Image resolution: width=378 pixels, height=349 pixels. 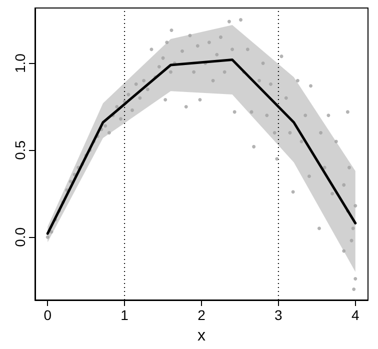 What do you see at coordinates (124, 315) in the screenshot?
I see `x-tick-label: 1` at bounding box center [124, 315].